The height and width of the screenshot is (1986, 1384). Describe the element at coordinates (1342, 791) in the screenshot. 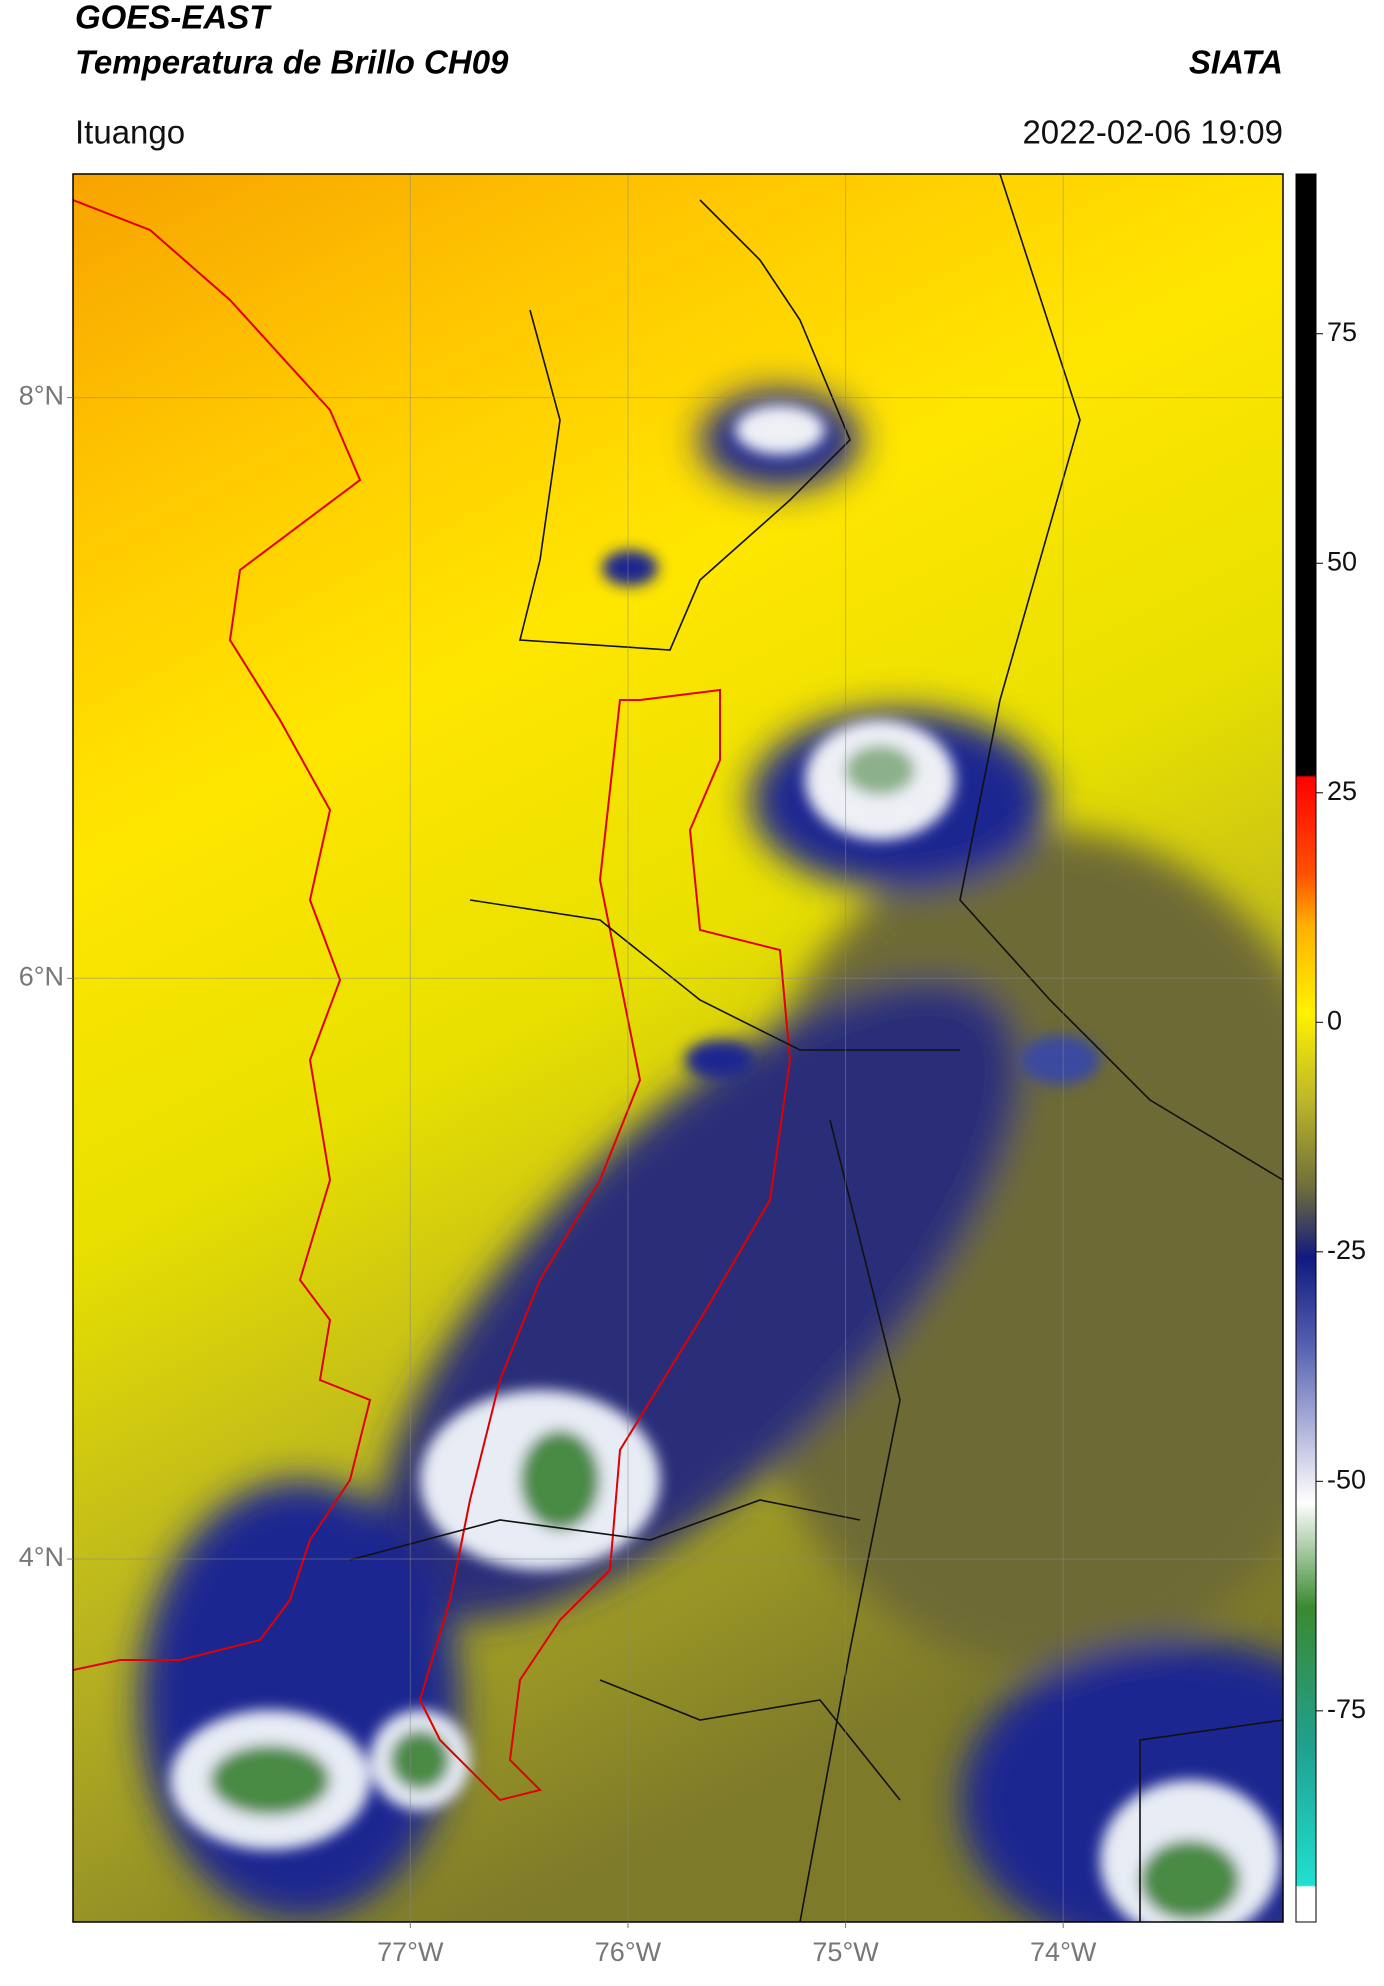

I see `colorbar-tick-label: 25` at that location.